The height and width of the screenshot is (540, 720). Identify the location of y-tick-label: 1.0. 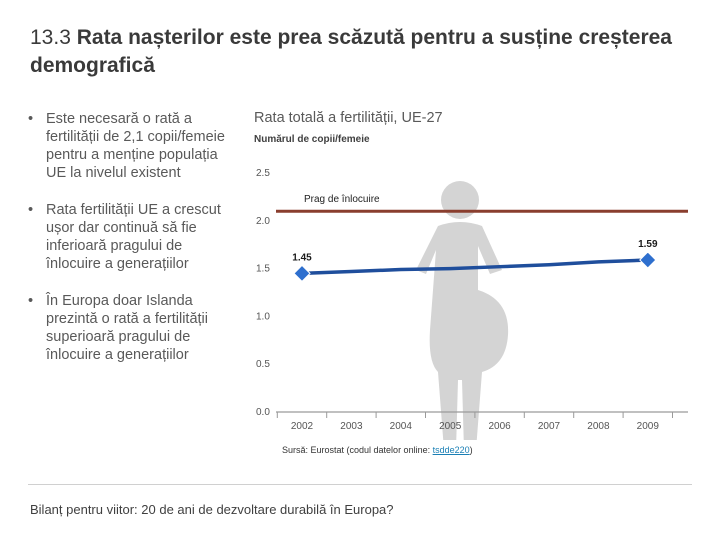
(263, 316).